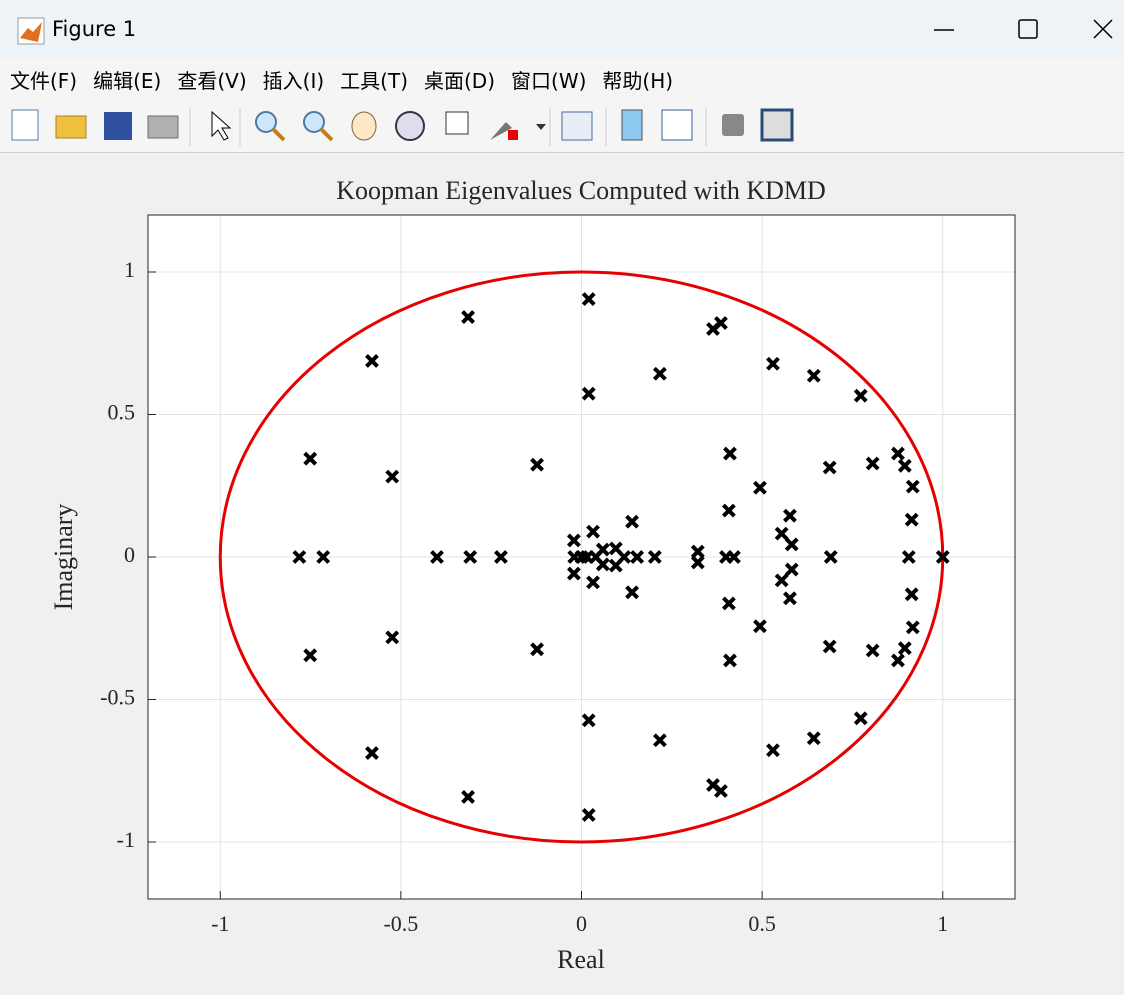 This screenshot has width=1124, height=995. I want to click on y-axis-label: Imaginary, so click(63, 557).